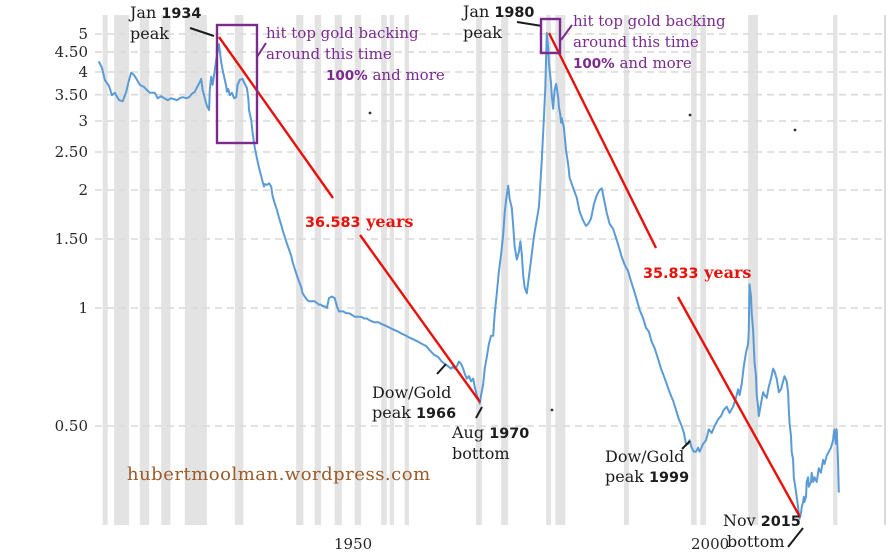  What do you see at coordinates (83, 72) in the screenshot?
I see `y-axis-label: 4` at bounding box center [83, 72].